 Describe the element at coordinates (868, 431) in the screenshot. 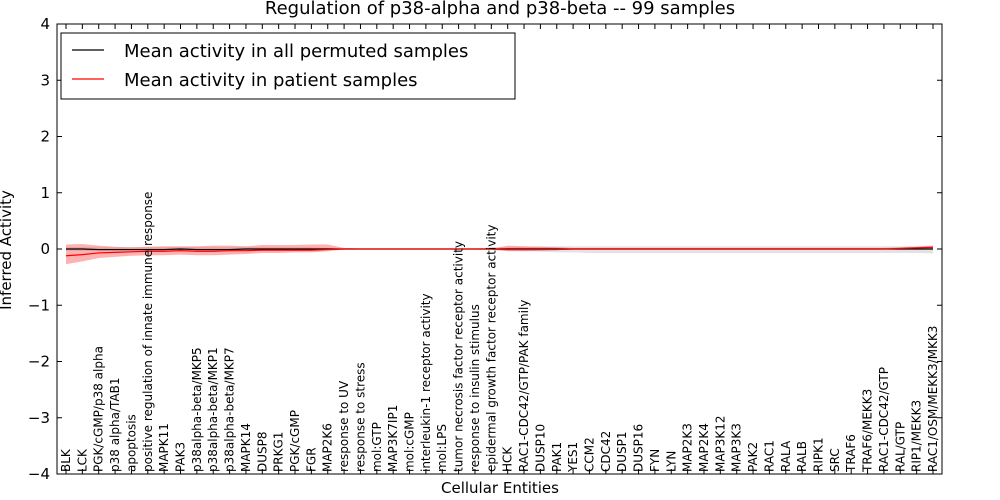

I see `category-label: TRAF6/MEKK3` at that location.